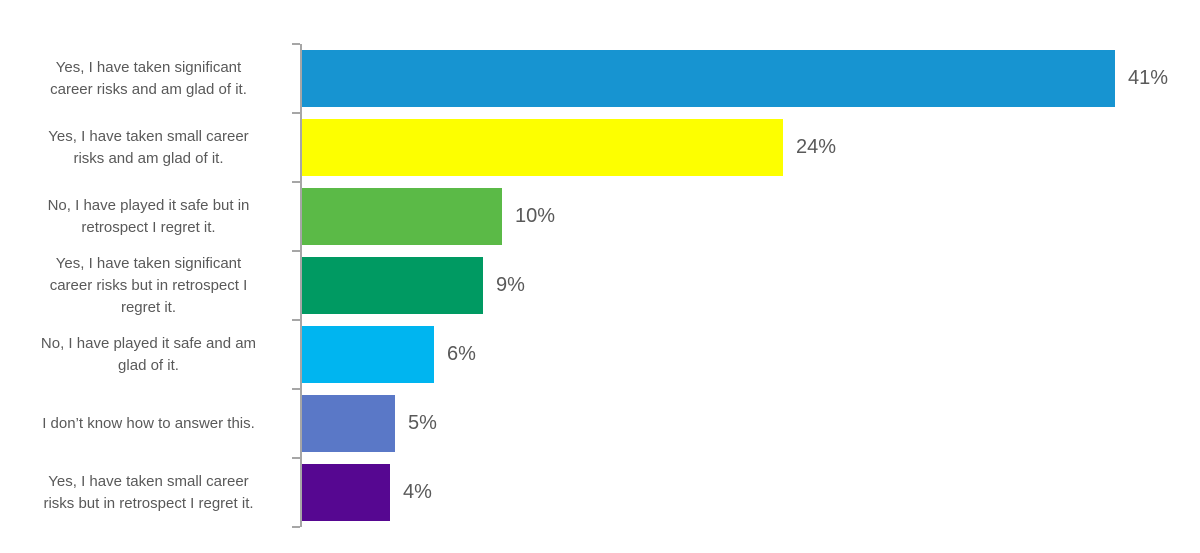 The width and height of the screenshot is (1200, 553). I want to click on bar-row: I don’t know how to answer this. 5%, so click(600, 423).